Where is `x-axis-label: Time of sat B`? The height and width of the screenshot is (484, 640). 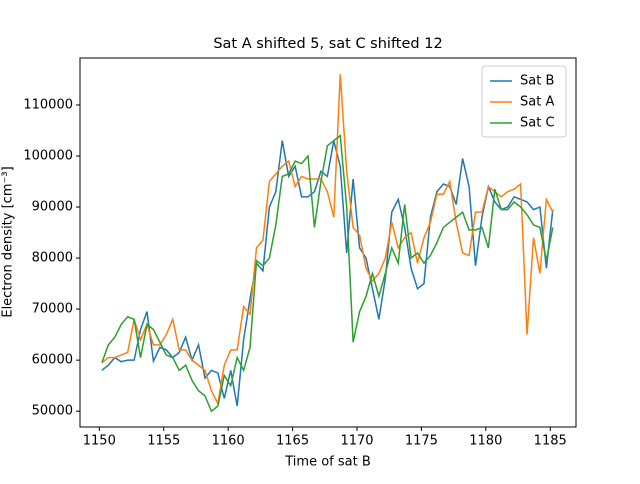 x-axis-label: Time of sat B is located at coordinates (327, 462).